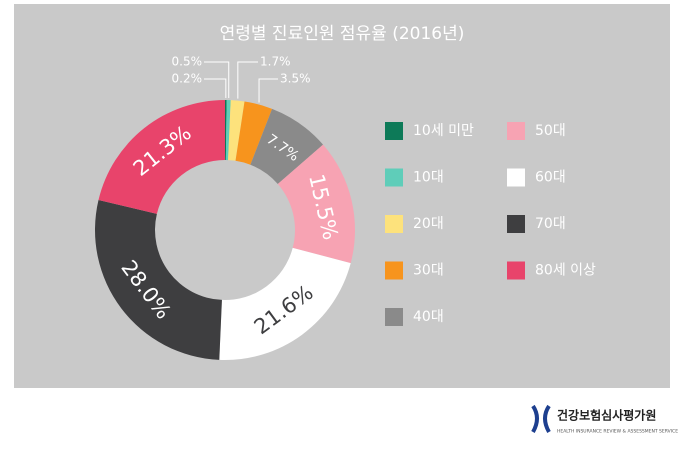 This screenshot has height=456, width=684. Describe the element at coordinates (428, 271) in the screenshot. I see `legend-label: 30대` at that location.